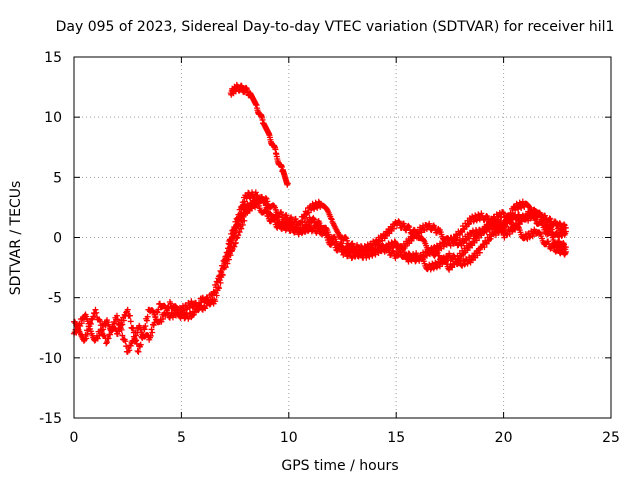 The width and height of the screenshot is (640, 480). Describe the element at coordinates (396, 438) in the screenshot. I see `x-tick-label: 15` at that location.